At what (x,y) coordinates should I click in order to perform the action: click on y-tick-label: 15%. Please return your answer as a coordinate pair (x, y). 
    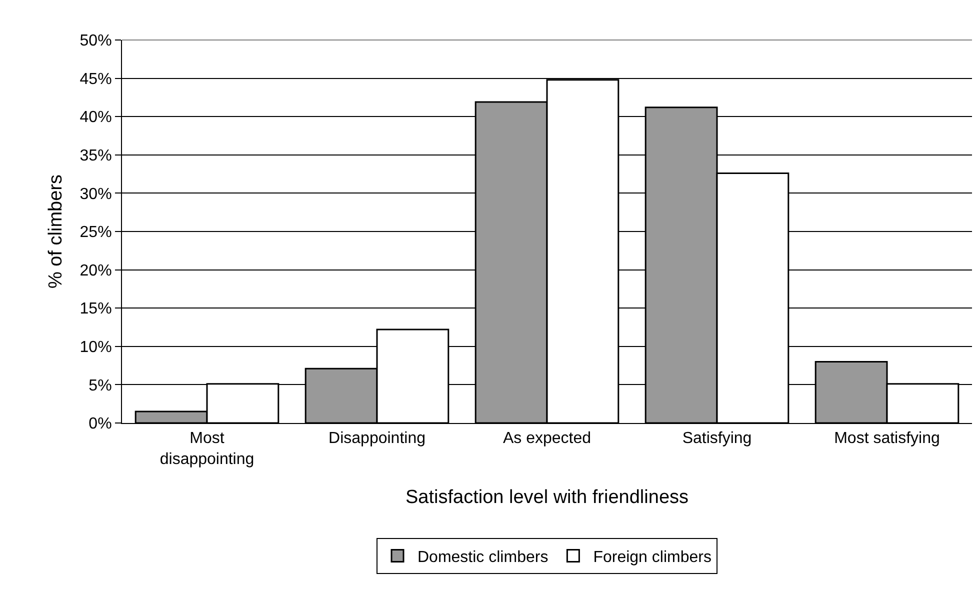
    Looking at the image, I should click on (96, 309).